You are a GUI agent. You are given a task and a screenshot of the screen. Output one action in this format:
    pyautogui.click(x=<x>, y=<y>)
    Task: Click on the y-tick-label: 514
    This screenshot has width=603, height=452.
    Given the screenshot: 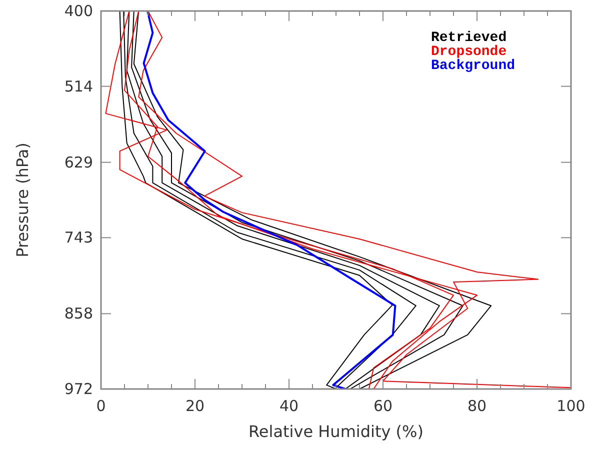 What is the action you would take?
    pyautogui.click(x=78, y=86)
    